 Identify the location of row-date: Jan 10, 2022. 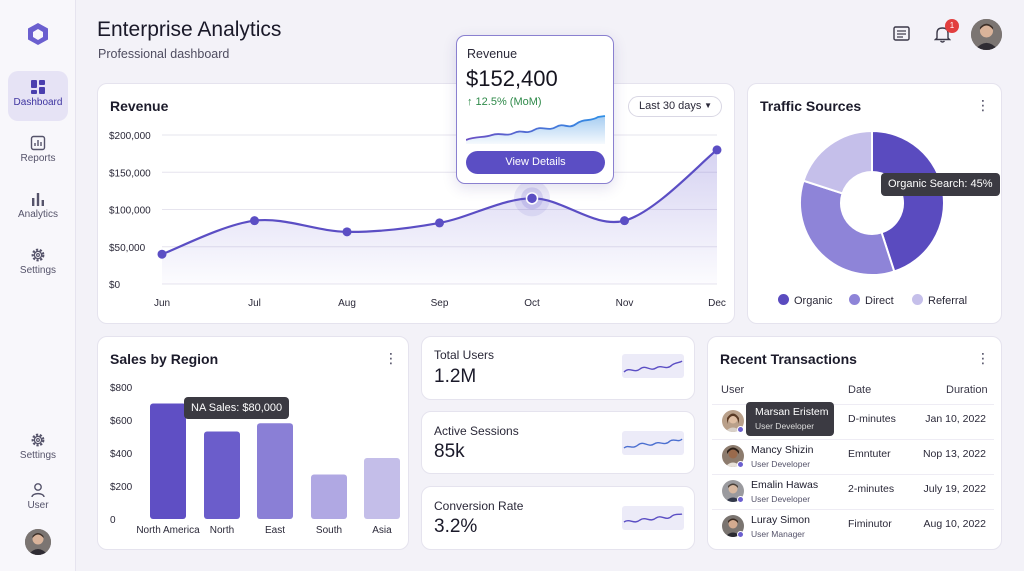
(955, 419).